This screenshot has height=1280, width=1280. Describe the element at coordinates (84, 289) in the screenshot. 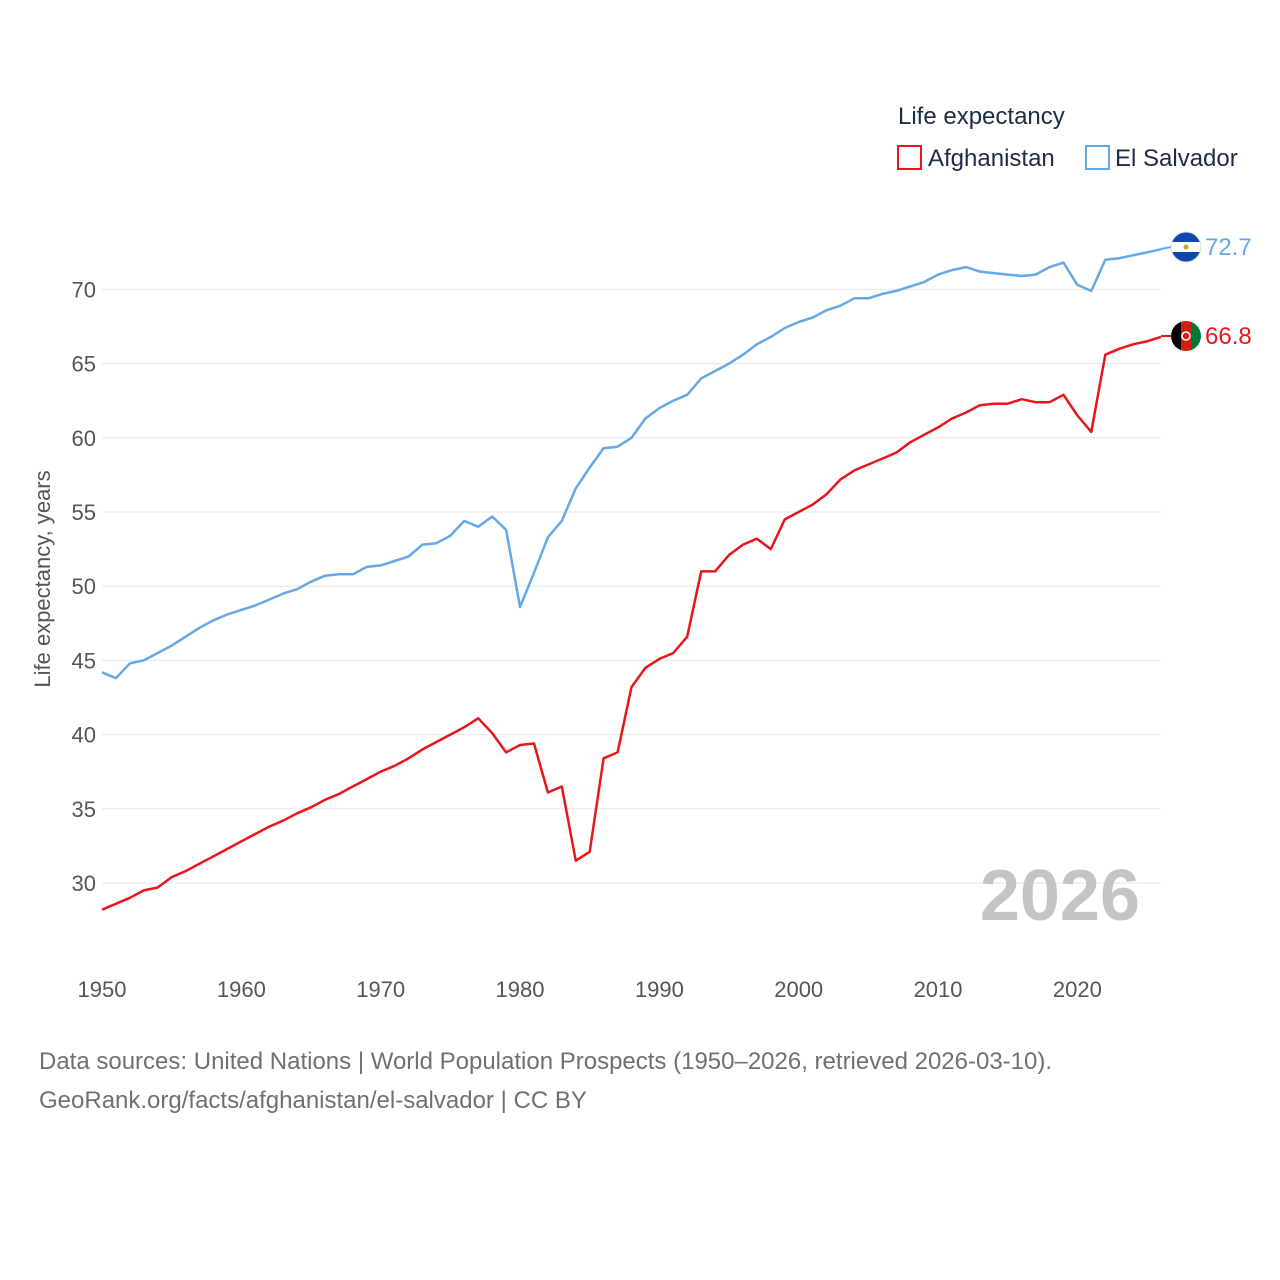

I see `y-tick-label: 70` at that location.